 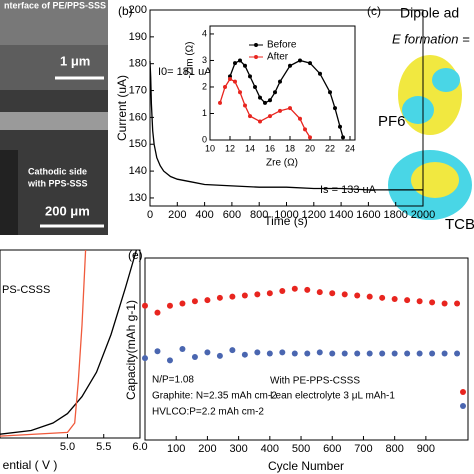 What do you see at coordinates (57, 183) in the screenshot?
I see `sem-text: with PPS-SSS` at bounding box center [57, 183].